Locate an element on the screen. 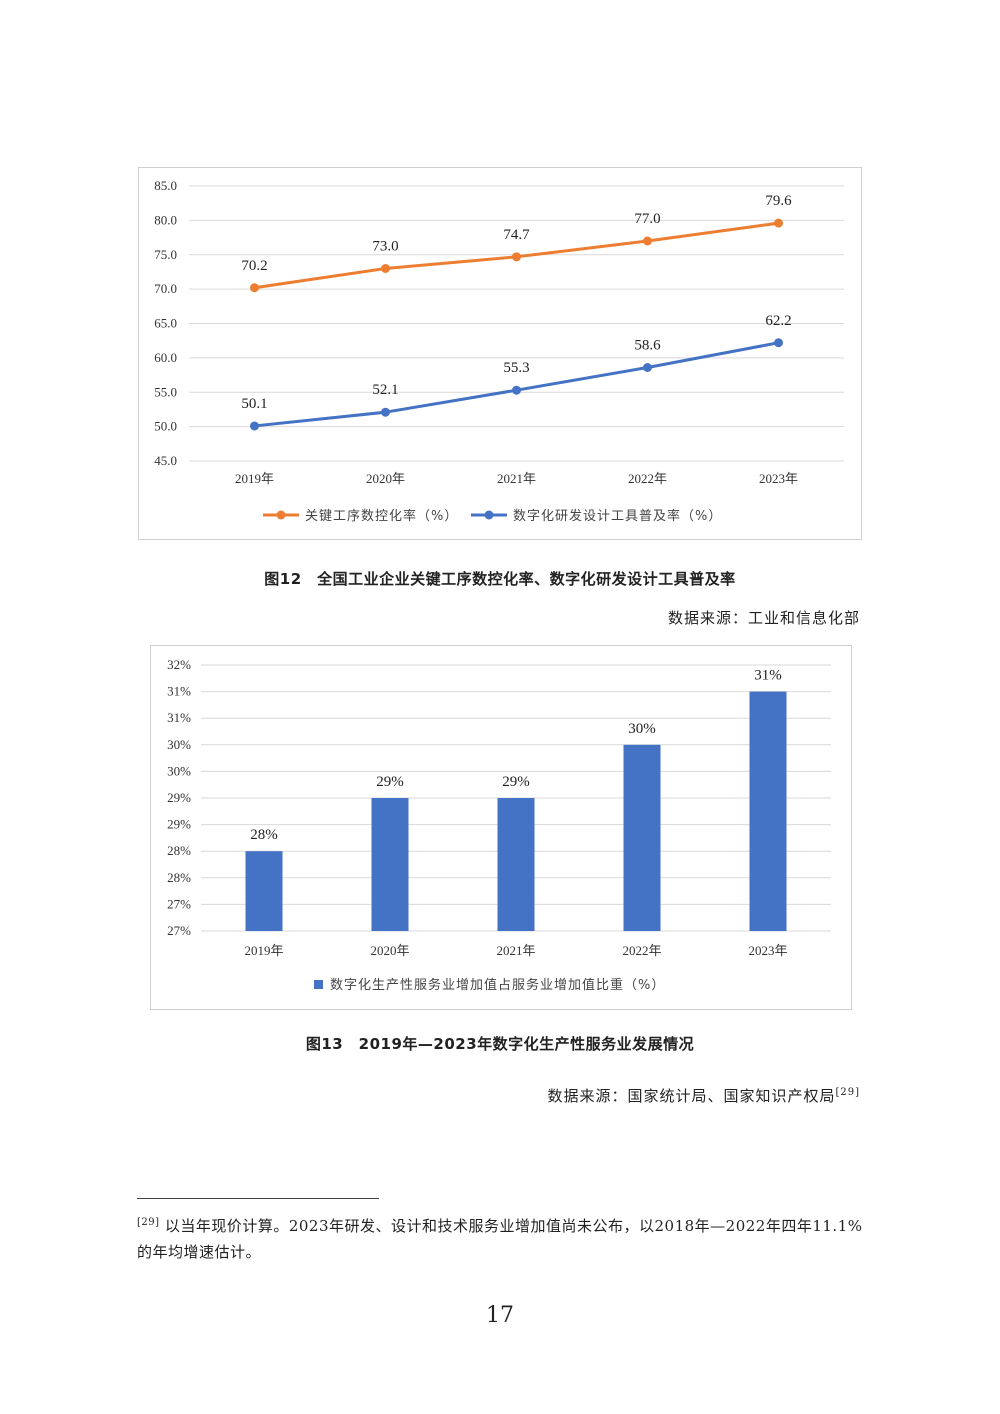 The image size is (1000, 1414). footnote-marker: [29] is located at coordinates (148, 1222).